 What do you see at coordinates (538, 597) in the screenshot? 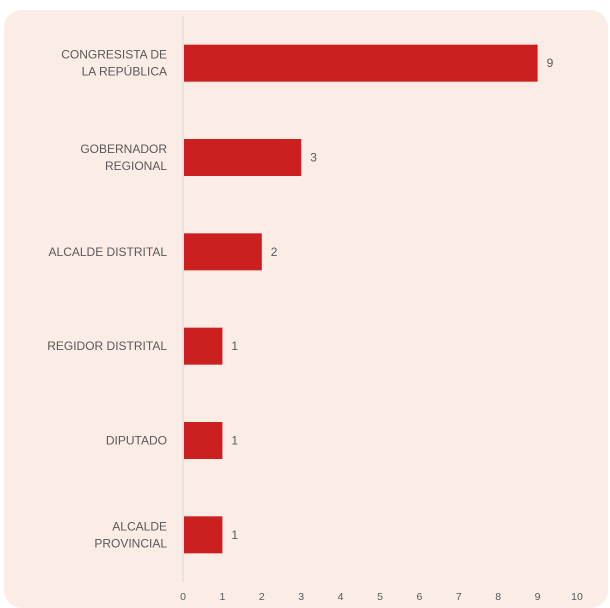
I see `x-tick-label: 9` at bounding box center [538, 597].